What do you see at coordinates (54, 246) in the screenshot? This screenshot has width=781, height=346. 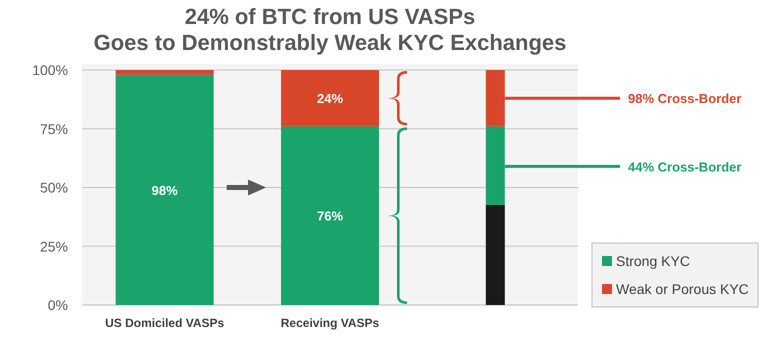 I see `y-tick-label: 25%` at bounding box center [54, 246].